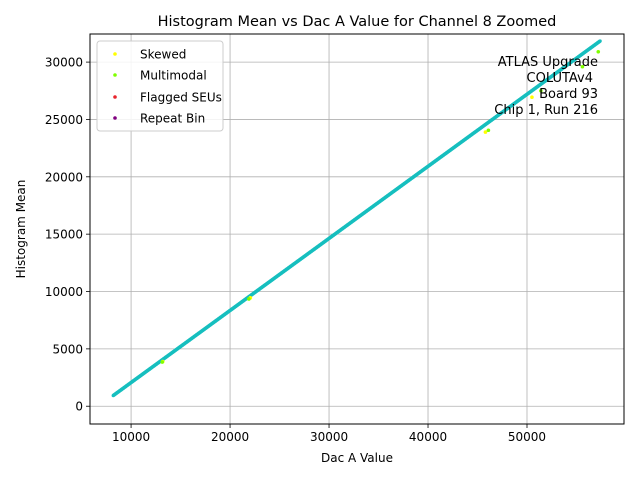  Describe the element at coordinates (527, 437) in the screenshot. I see `x-tick-label: 50000` at that location.